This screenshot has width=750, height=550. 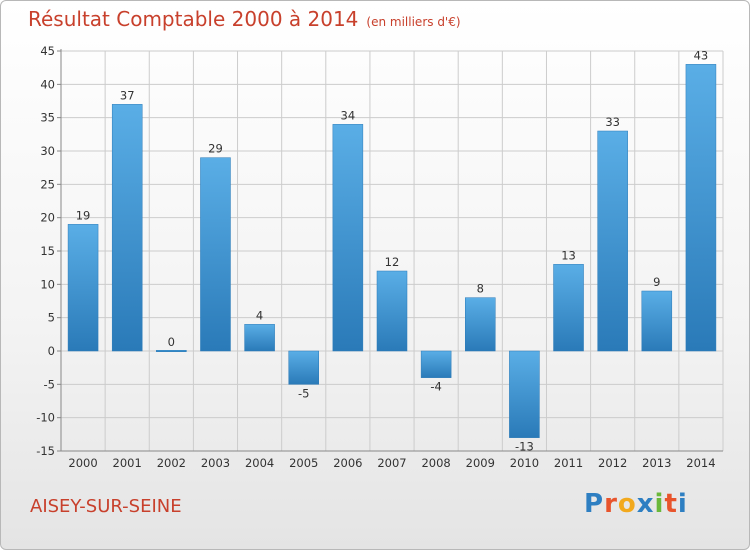 What do you see at coordinates (524, 463) in the screenshot?
I see `x-tick-label: 2010` at bounding box center [524, 463].